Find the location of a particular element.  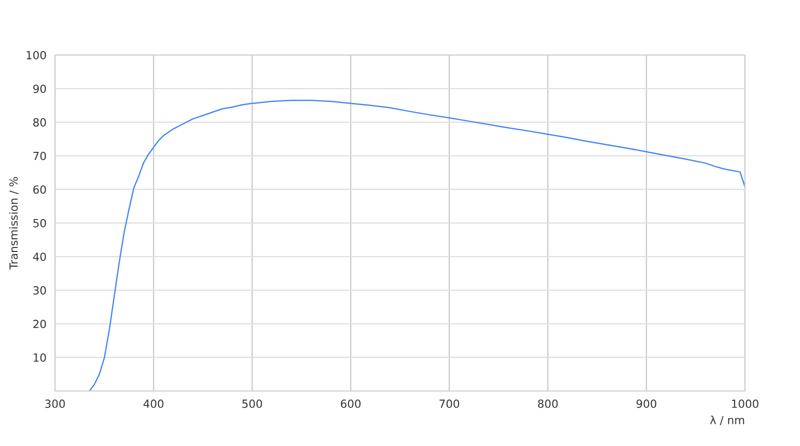

x-tick-label: 500 is located at coordinates (252, 404).